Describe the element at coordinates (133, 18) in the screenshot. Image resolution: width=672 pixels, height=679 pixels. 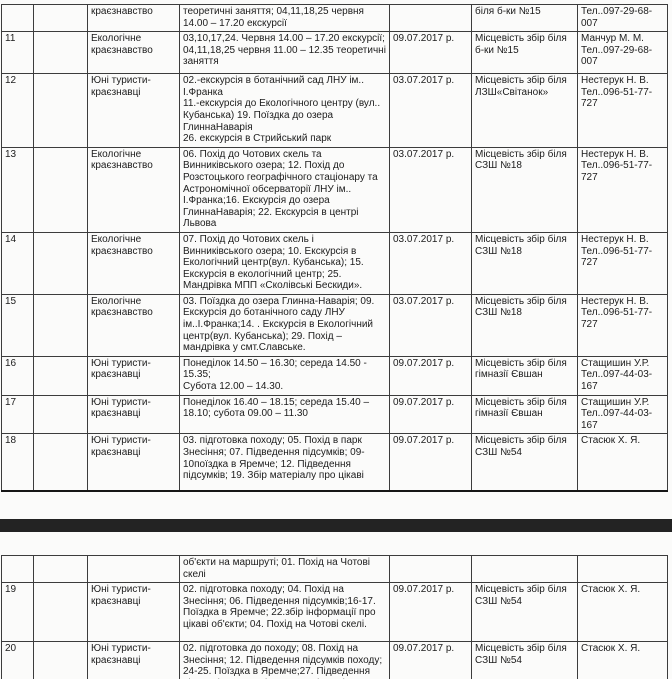
I see `cell-club-name: краєзнавство` at that location.